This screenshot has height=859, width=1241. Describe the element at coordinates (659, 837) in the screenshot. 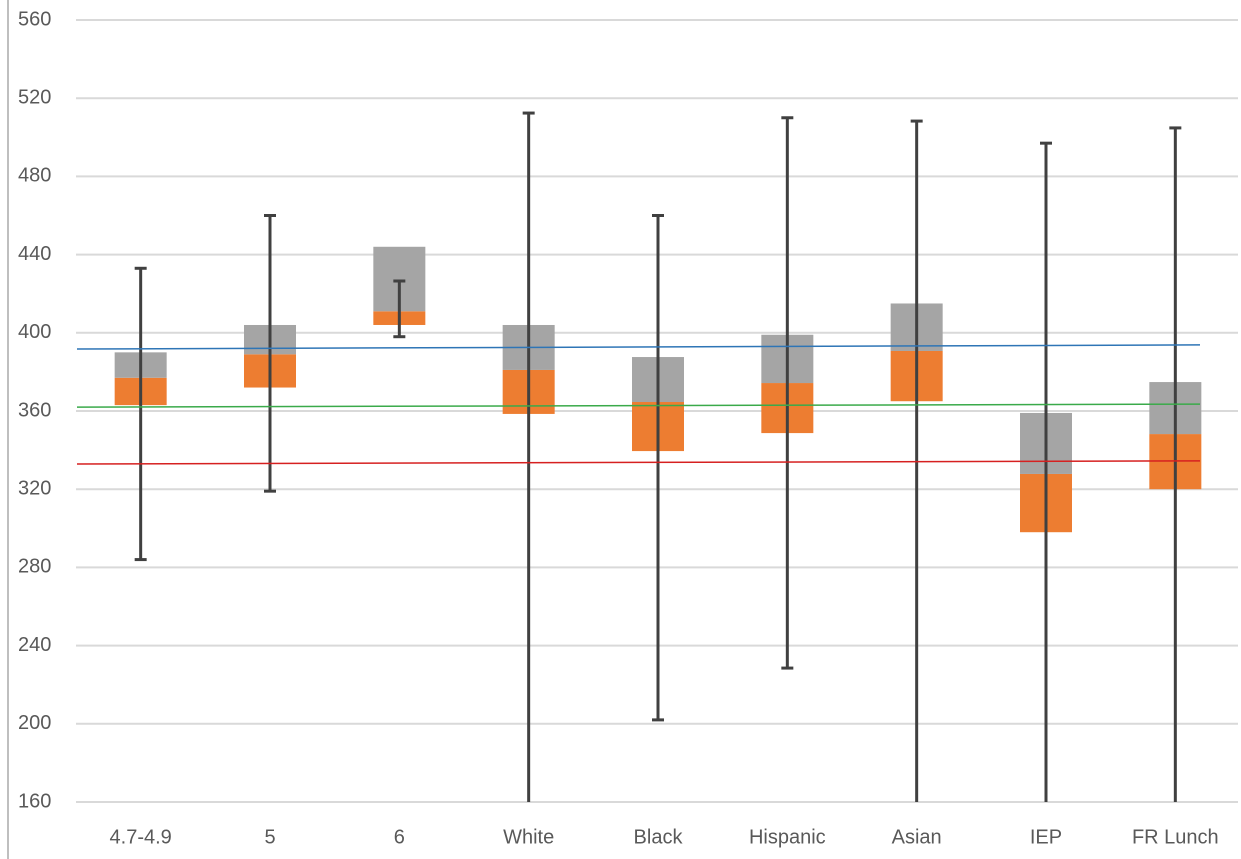

I see `x-tick-label: Black` at that location.